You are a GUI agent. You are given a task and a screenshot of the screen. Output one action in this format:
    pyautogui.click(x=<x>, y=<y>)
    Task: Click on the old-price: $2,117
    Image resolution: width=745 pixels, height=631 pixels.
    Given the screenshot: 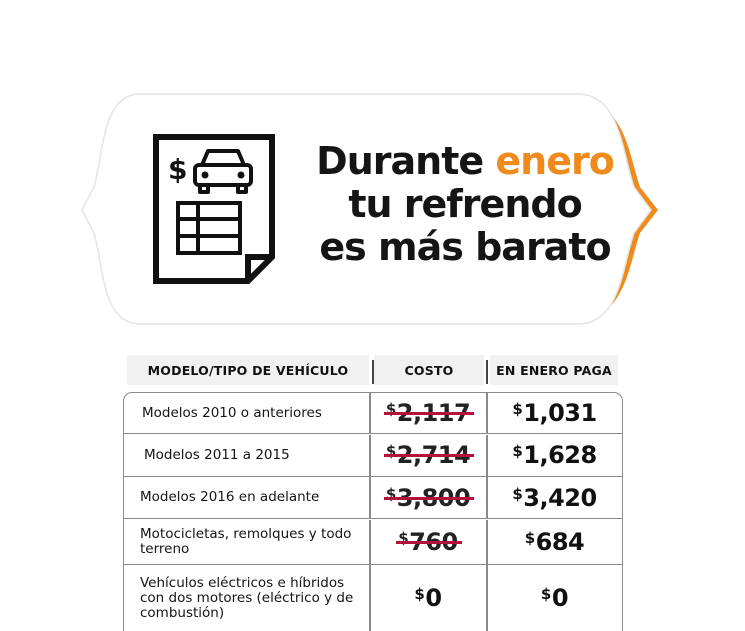 What is the action you would take?
    pyautogui.click(x=428, y=413)
    